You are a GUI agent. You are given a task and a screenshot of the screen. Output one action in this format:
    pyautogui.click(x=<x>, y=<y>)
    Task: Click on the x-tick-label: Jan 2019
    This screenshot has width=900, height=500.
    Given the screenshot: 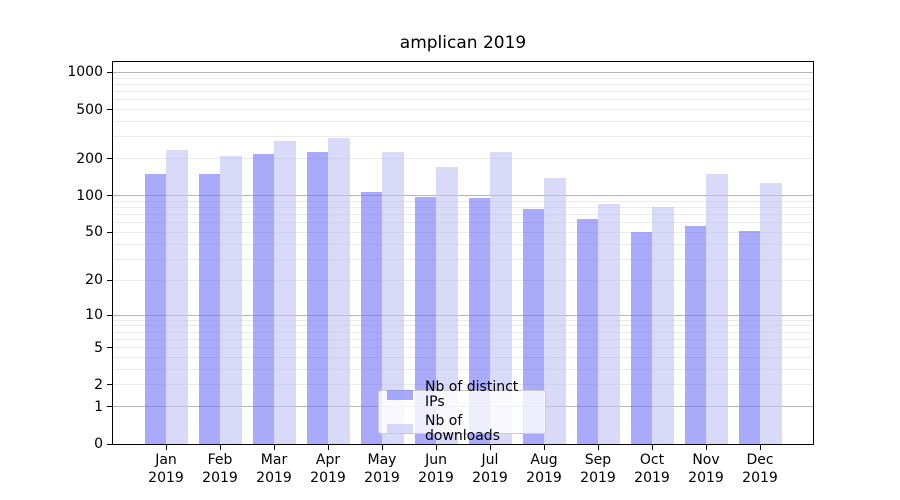 What is the action you would take?
    pyautogui.click(x=166, y=469)
    